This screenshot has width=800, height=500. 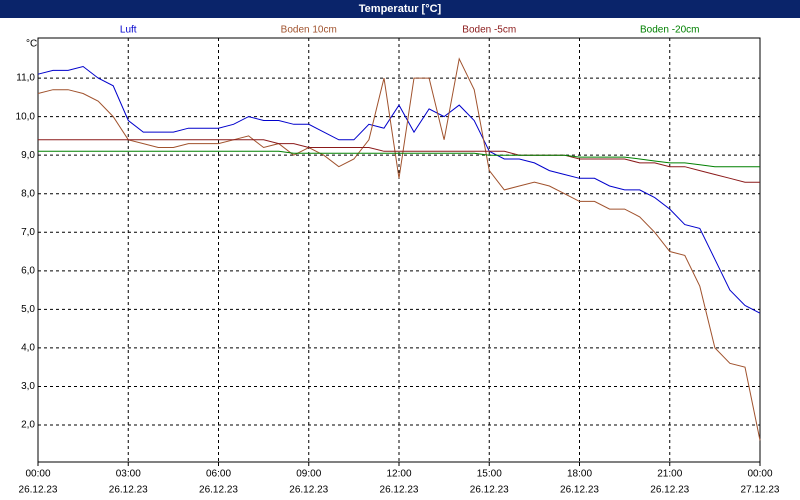 I want to click on y-tick-label: 4,0, so click(x=28, y=348).